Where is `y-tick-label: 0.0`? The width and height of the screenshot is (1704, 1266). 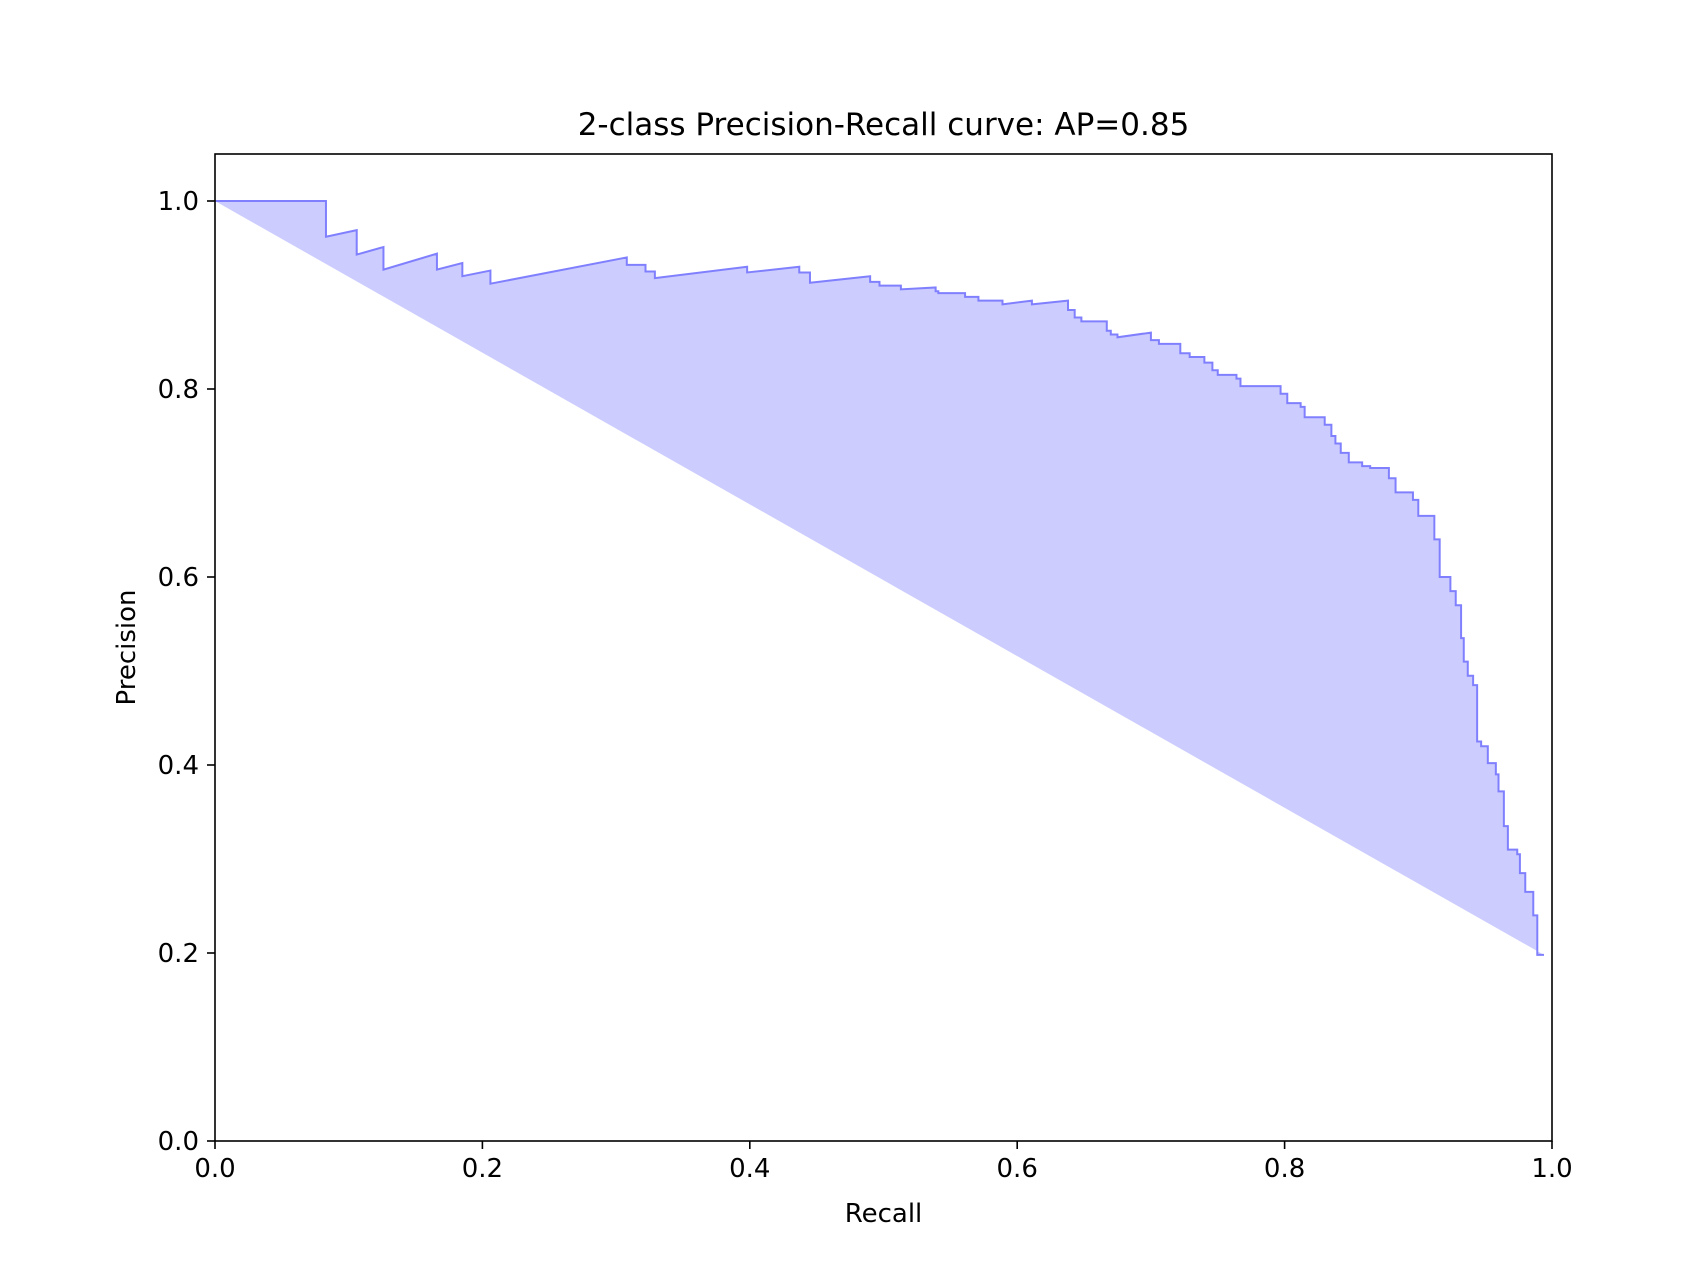 y-tick-label: 0.0 is located at coordinates (178, 1142).